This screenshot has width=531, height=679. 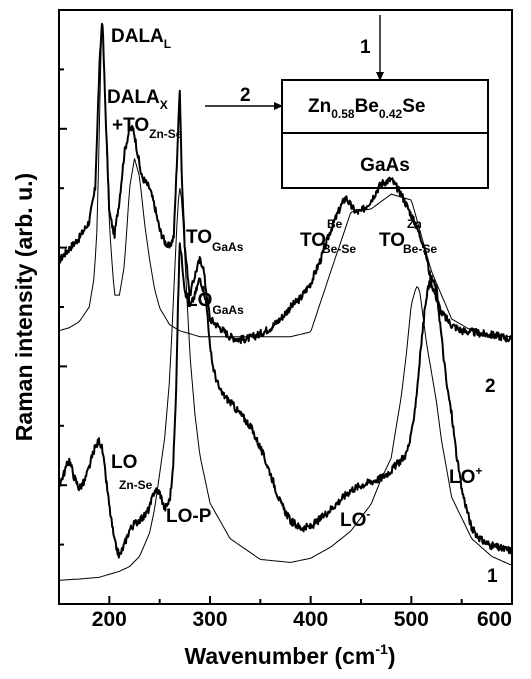 I want to click on label-lo-plus: LO+, so click(x=465, y=476).